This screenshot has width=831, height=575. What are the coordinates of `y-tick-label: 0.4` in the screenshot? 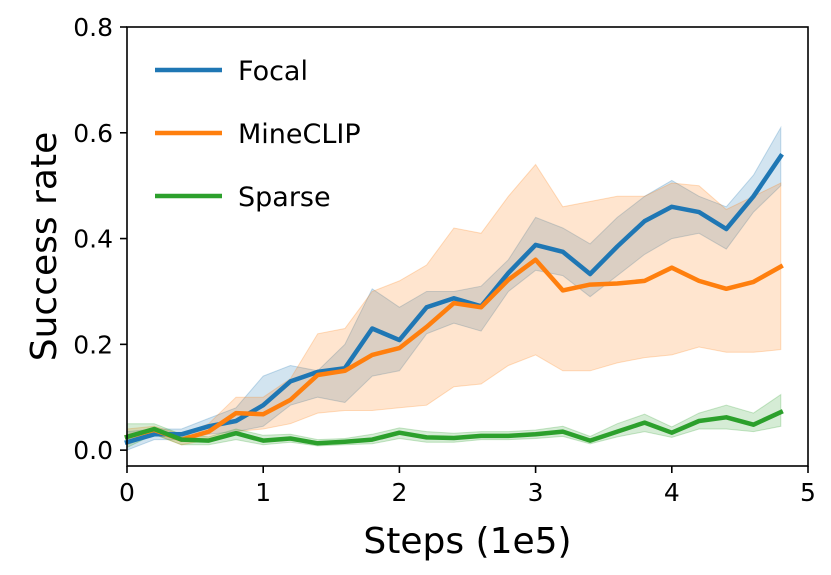 It's located at (93, 239).